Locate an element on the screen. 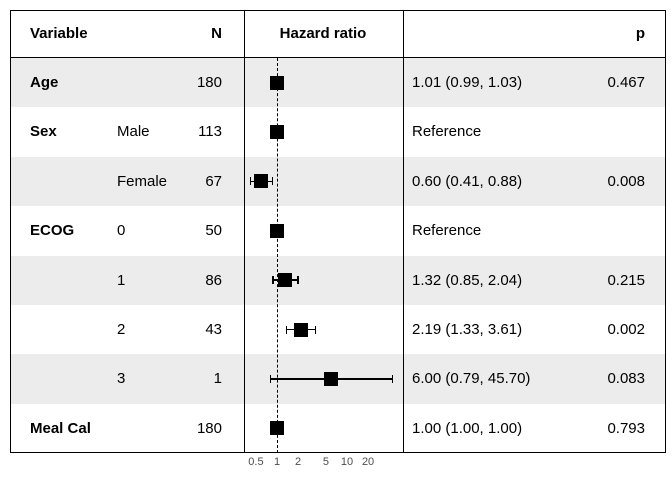 This screenshot has height=480, width=672. row-p-value: 0.008 is located at coordinates (626, 181).